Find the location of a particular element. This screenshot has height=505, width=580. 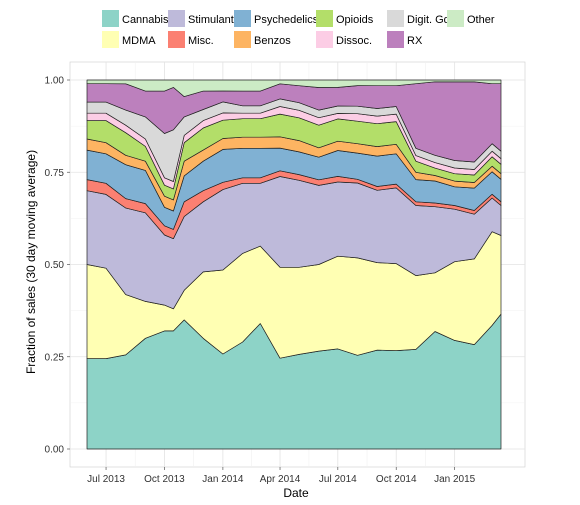

legend-swatch-dissoc is located at coordinates (324, 39).